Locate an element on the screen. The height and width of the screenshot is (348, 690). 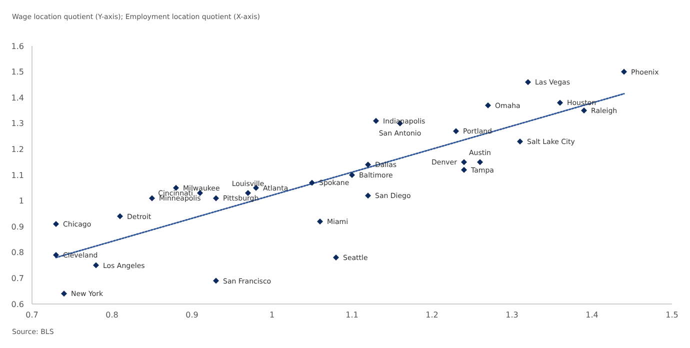
x-tick-label: 1.1 is located at coordinates (352, 315).